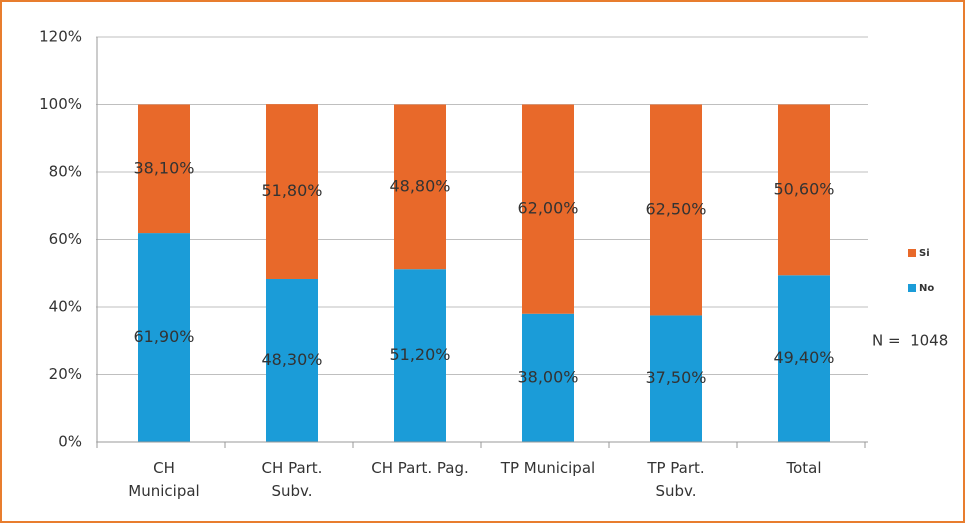  I want to click on x-tick-label: CH Part. Pag., so click(420, 468).